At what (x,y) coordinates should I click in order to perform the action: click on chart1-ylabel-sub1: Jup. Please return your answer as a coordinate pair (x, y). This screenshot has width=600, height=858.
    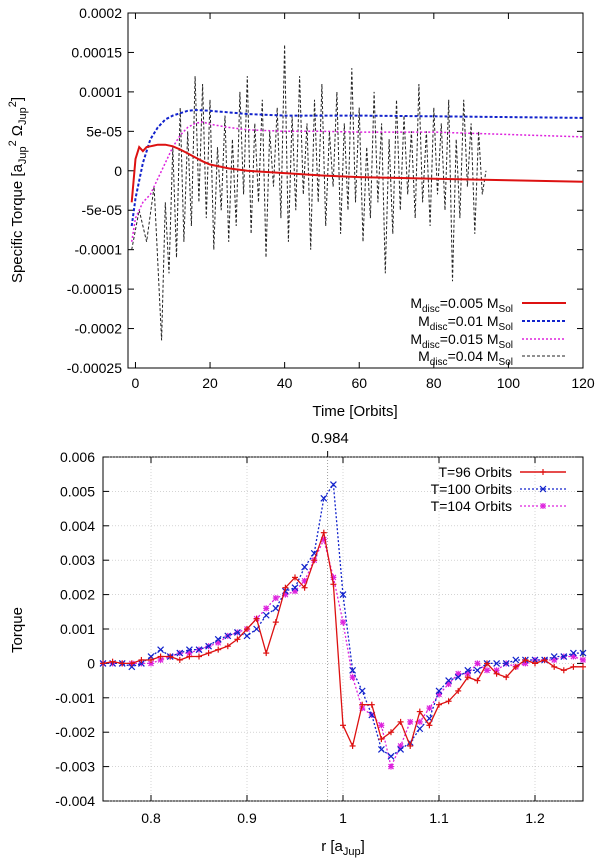
    Looking at the image, I should click on (23, 155).